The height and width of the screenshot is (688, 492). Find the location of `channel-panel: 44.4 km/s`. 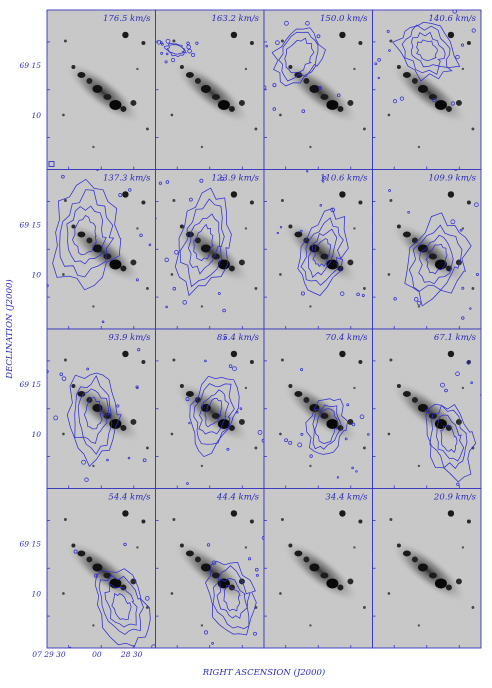

channel-panel: 44.4 km/s is located at coordinates (210, 568).